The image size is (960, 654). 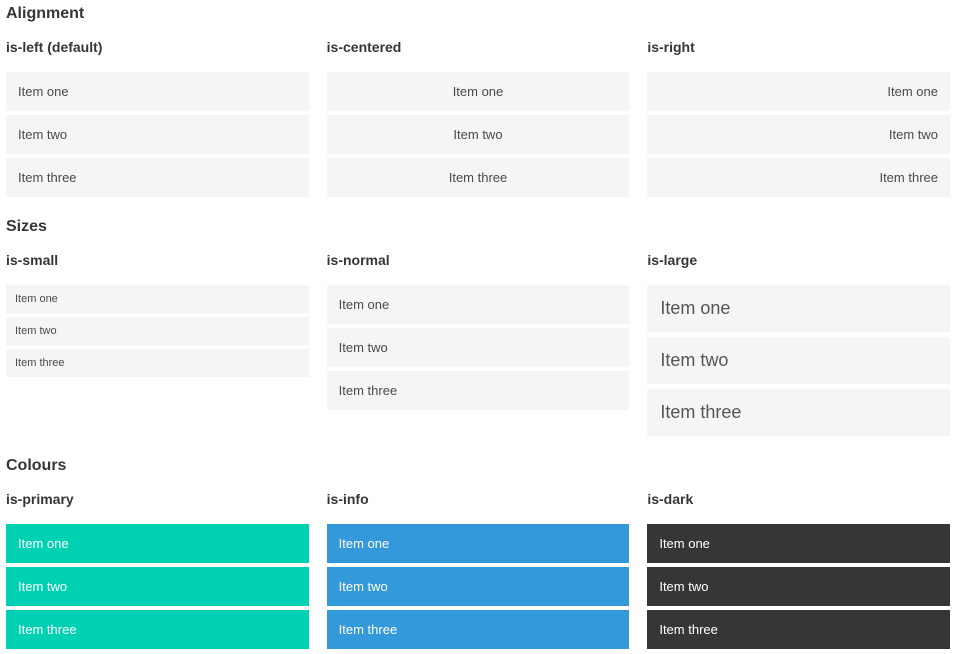 I want to click on column-label: is-info, so click(x=347, y=499).